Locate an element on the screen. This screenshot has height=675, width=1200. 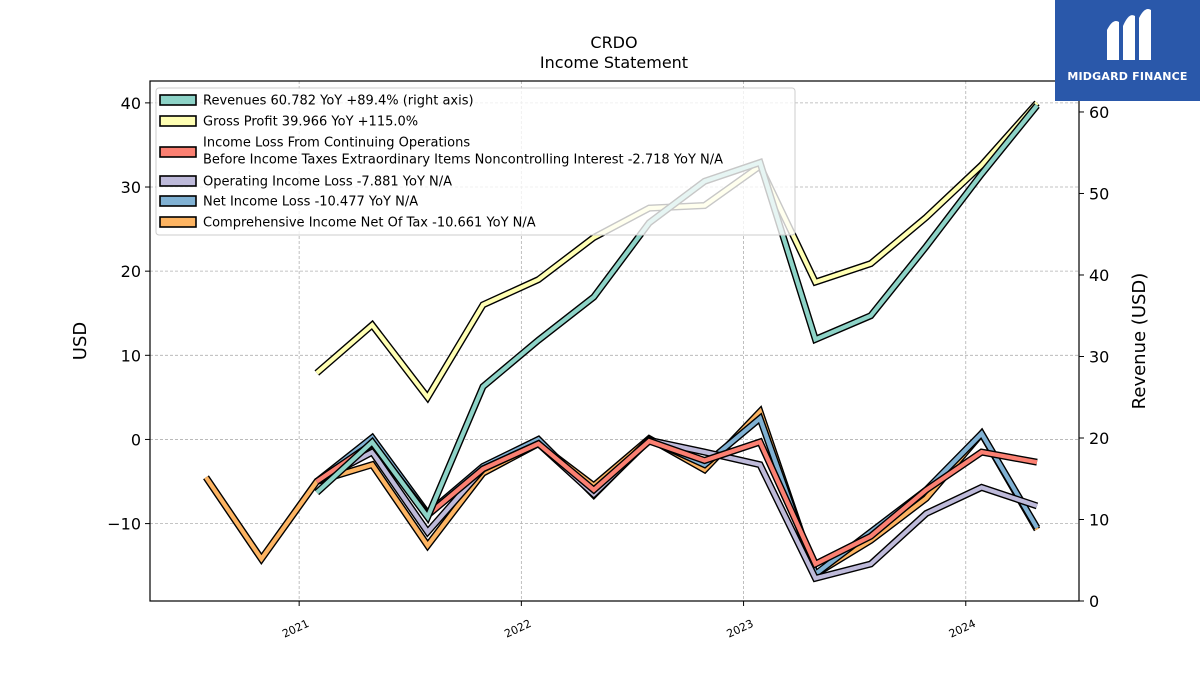
y-axis-label: USD is located at coordinates (80, 341).